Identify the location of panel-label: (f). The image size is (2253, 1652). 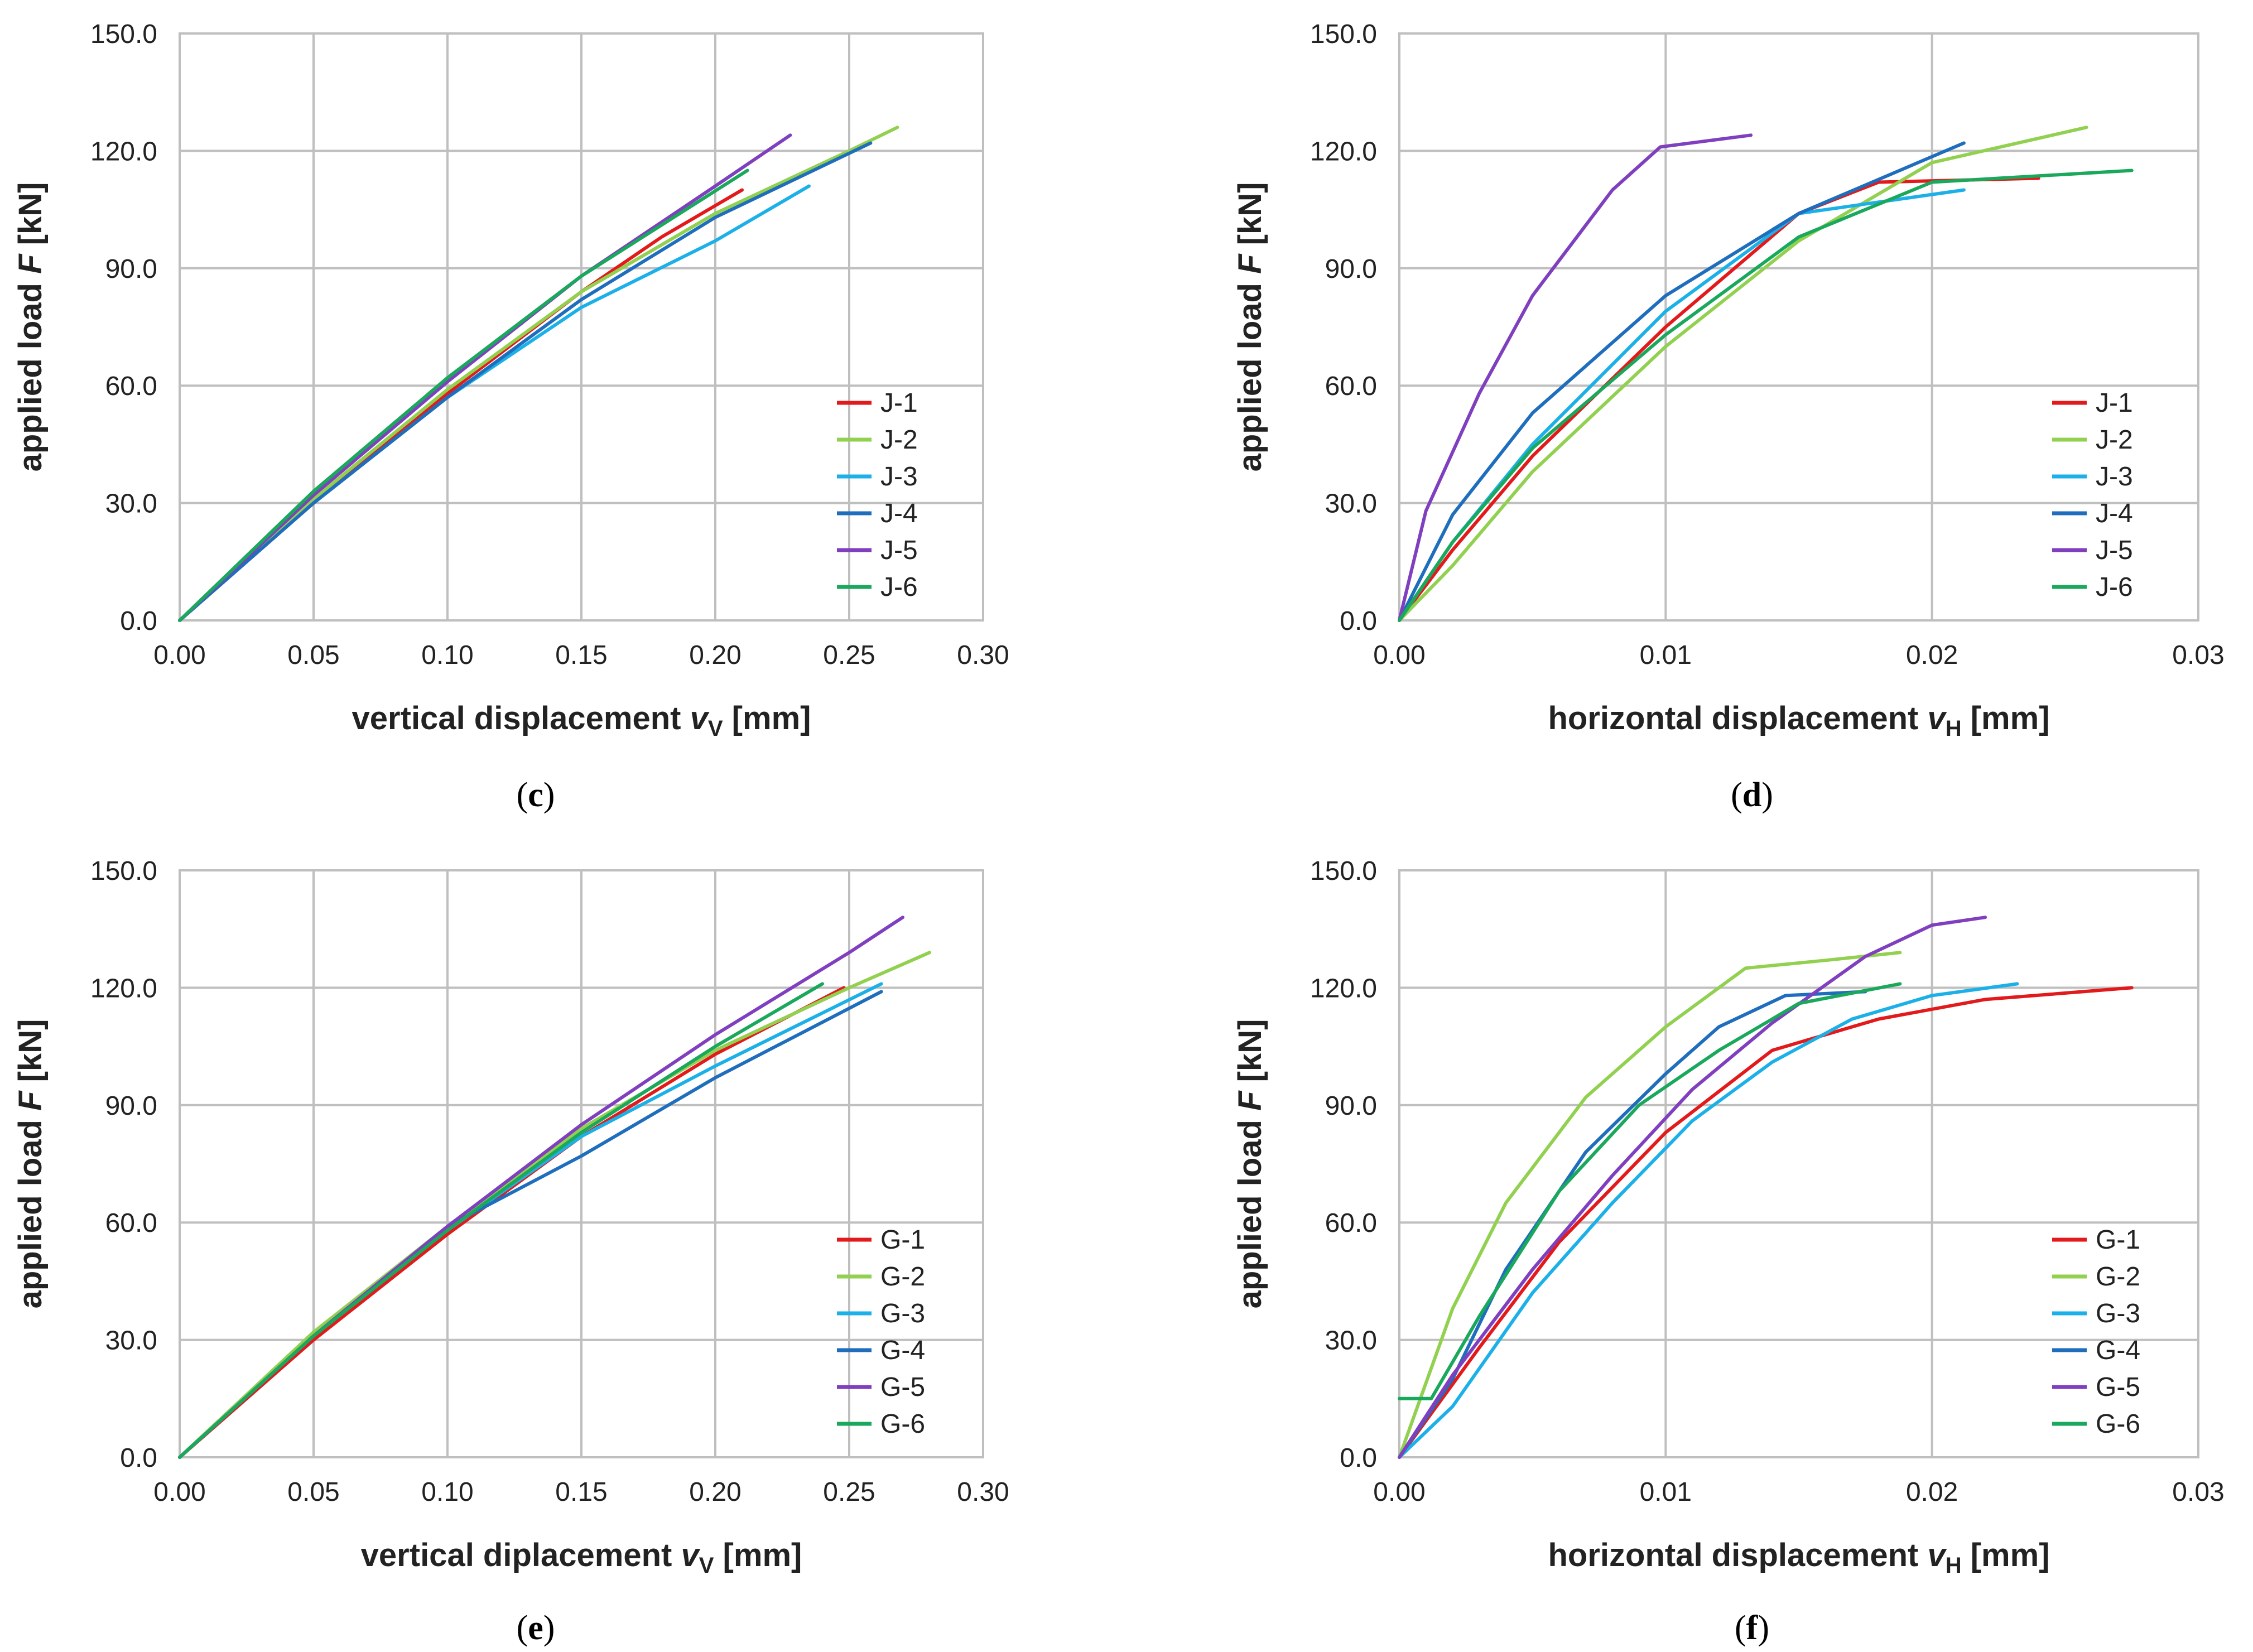
(1752, 1628).